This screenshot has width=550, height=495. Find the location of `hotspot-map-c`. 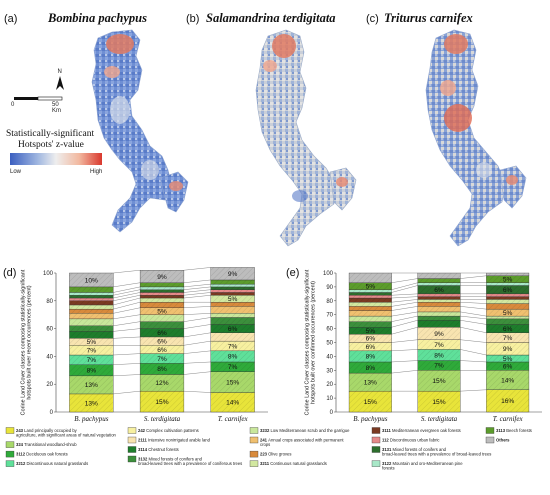

hotspot-map-c is located at coordinates (476, 138).